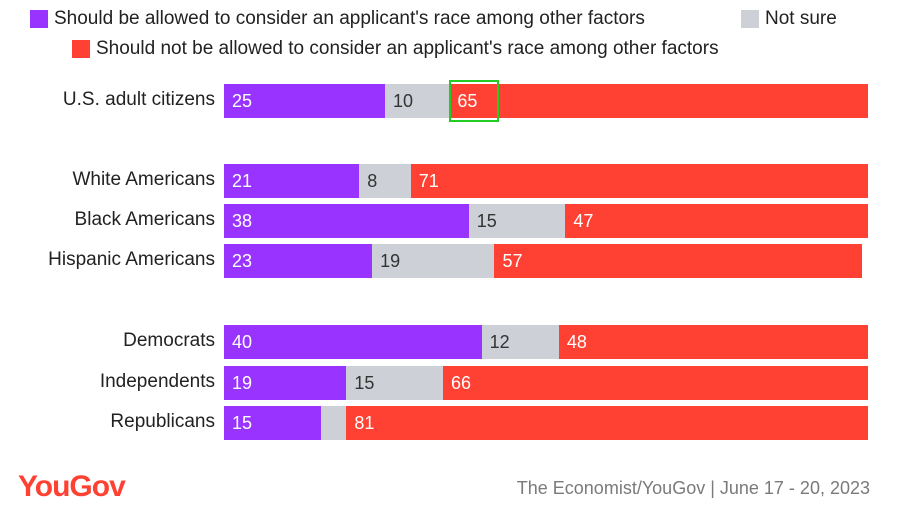  Describe the element at coordinates (138, 99) in the screenshot. I see `category-label: U.S. adult citizens` at that location.